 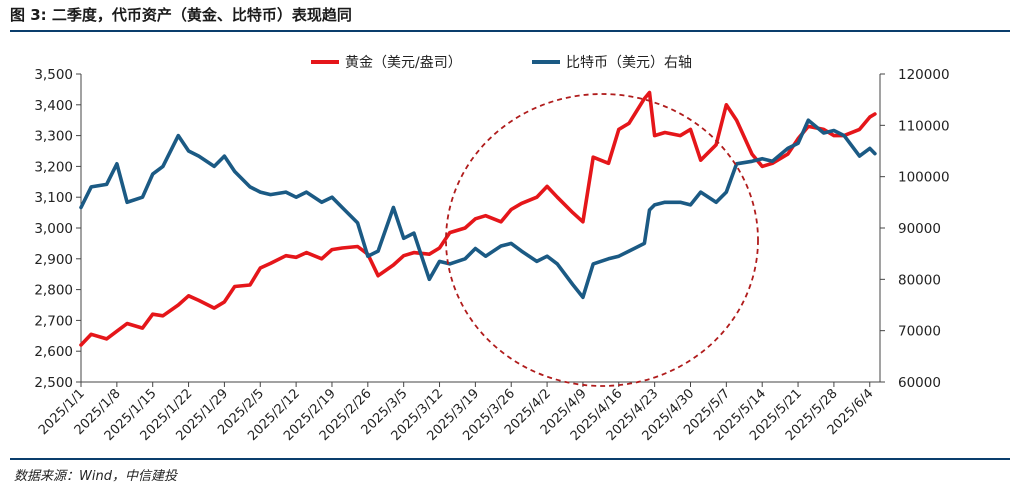 What do you see at coordinates (510, 31) in the screenshot?
I see `title-divider` at bounding box center [510, 31].